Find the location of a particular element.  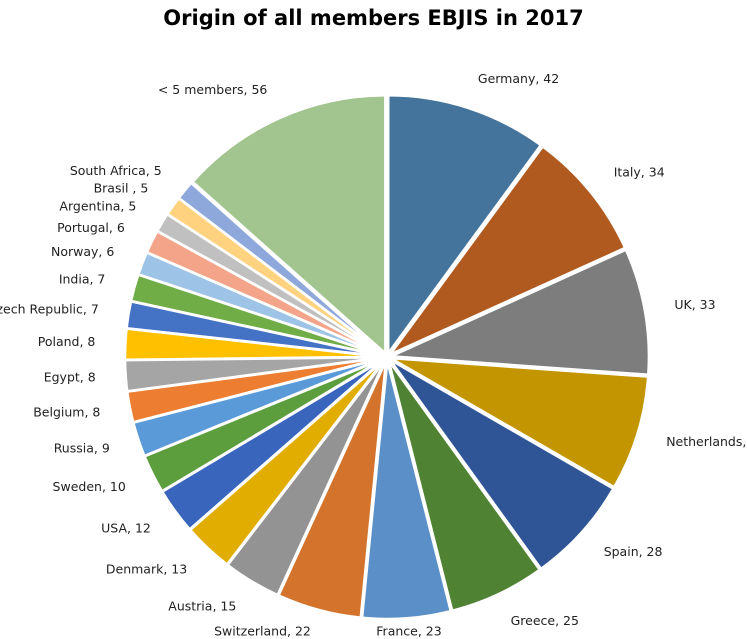

slice-label-austria: Austria, 15 is located at coordinates (202, 606).